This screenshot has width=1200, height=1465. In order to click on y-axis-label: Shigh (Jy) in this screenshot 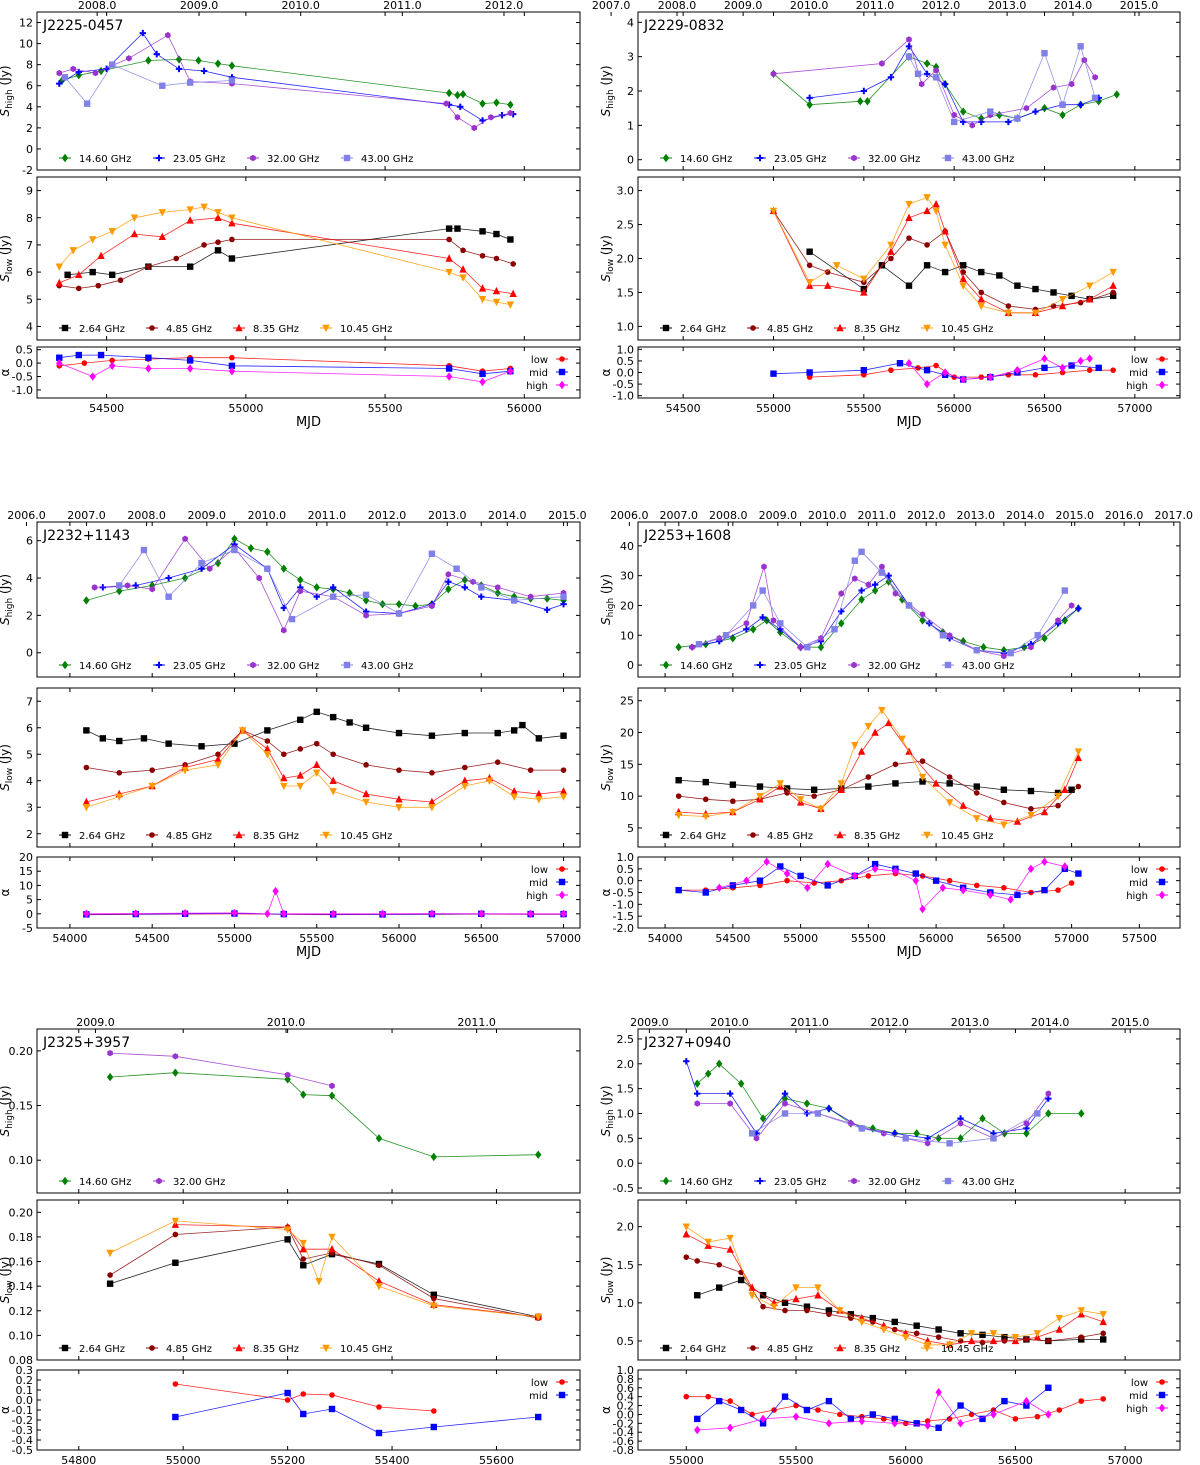, I will do `click(7, 90)`.